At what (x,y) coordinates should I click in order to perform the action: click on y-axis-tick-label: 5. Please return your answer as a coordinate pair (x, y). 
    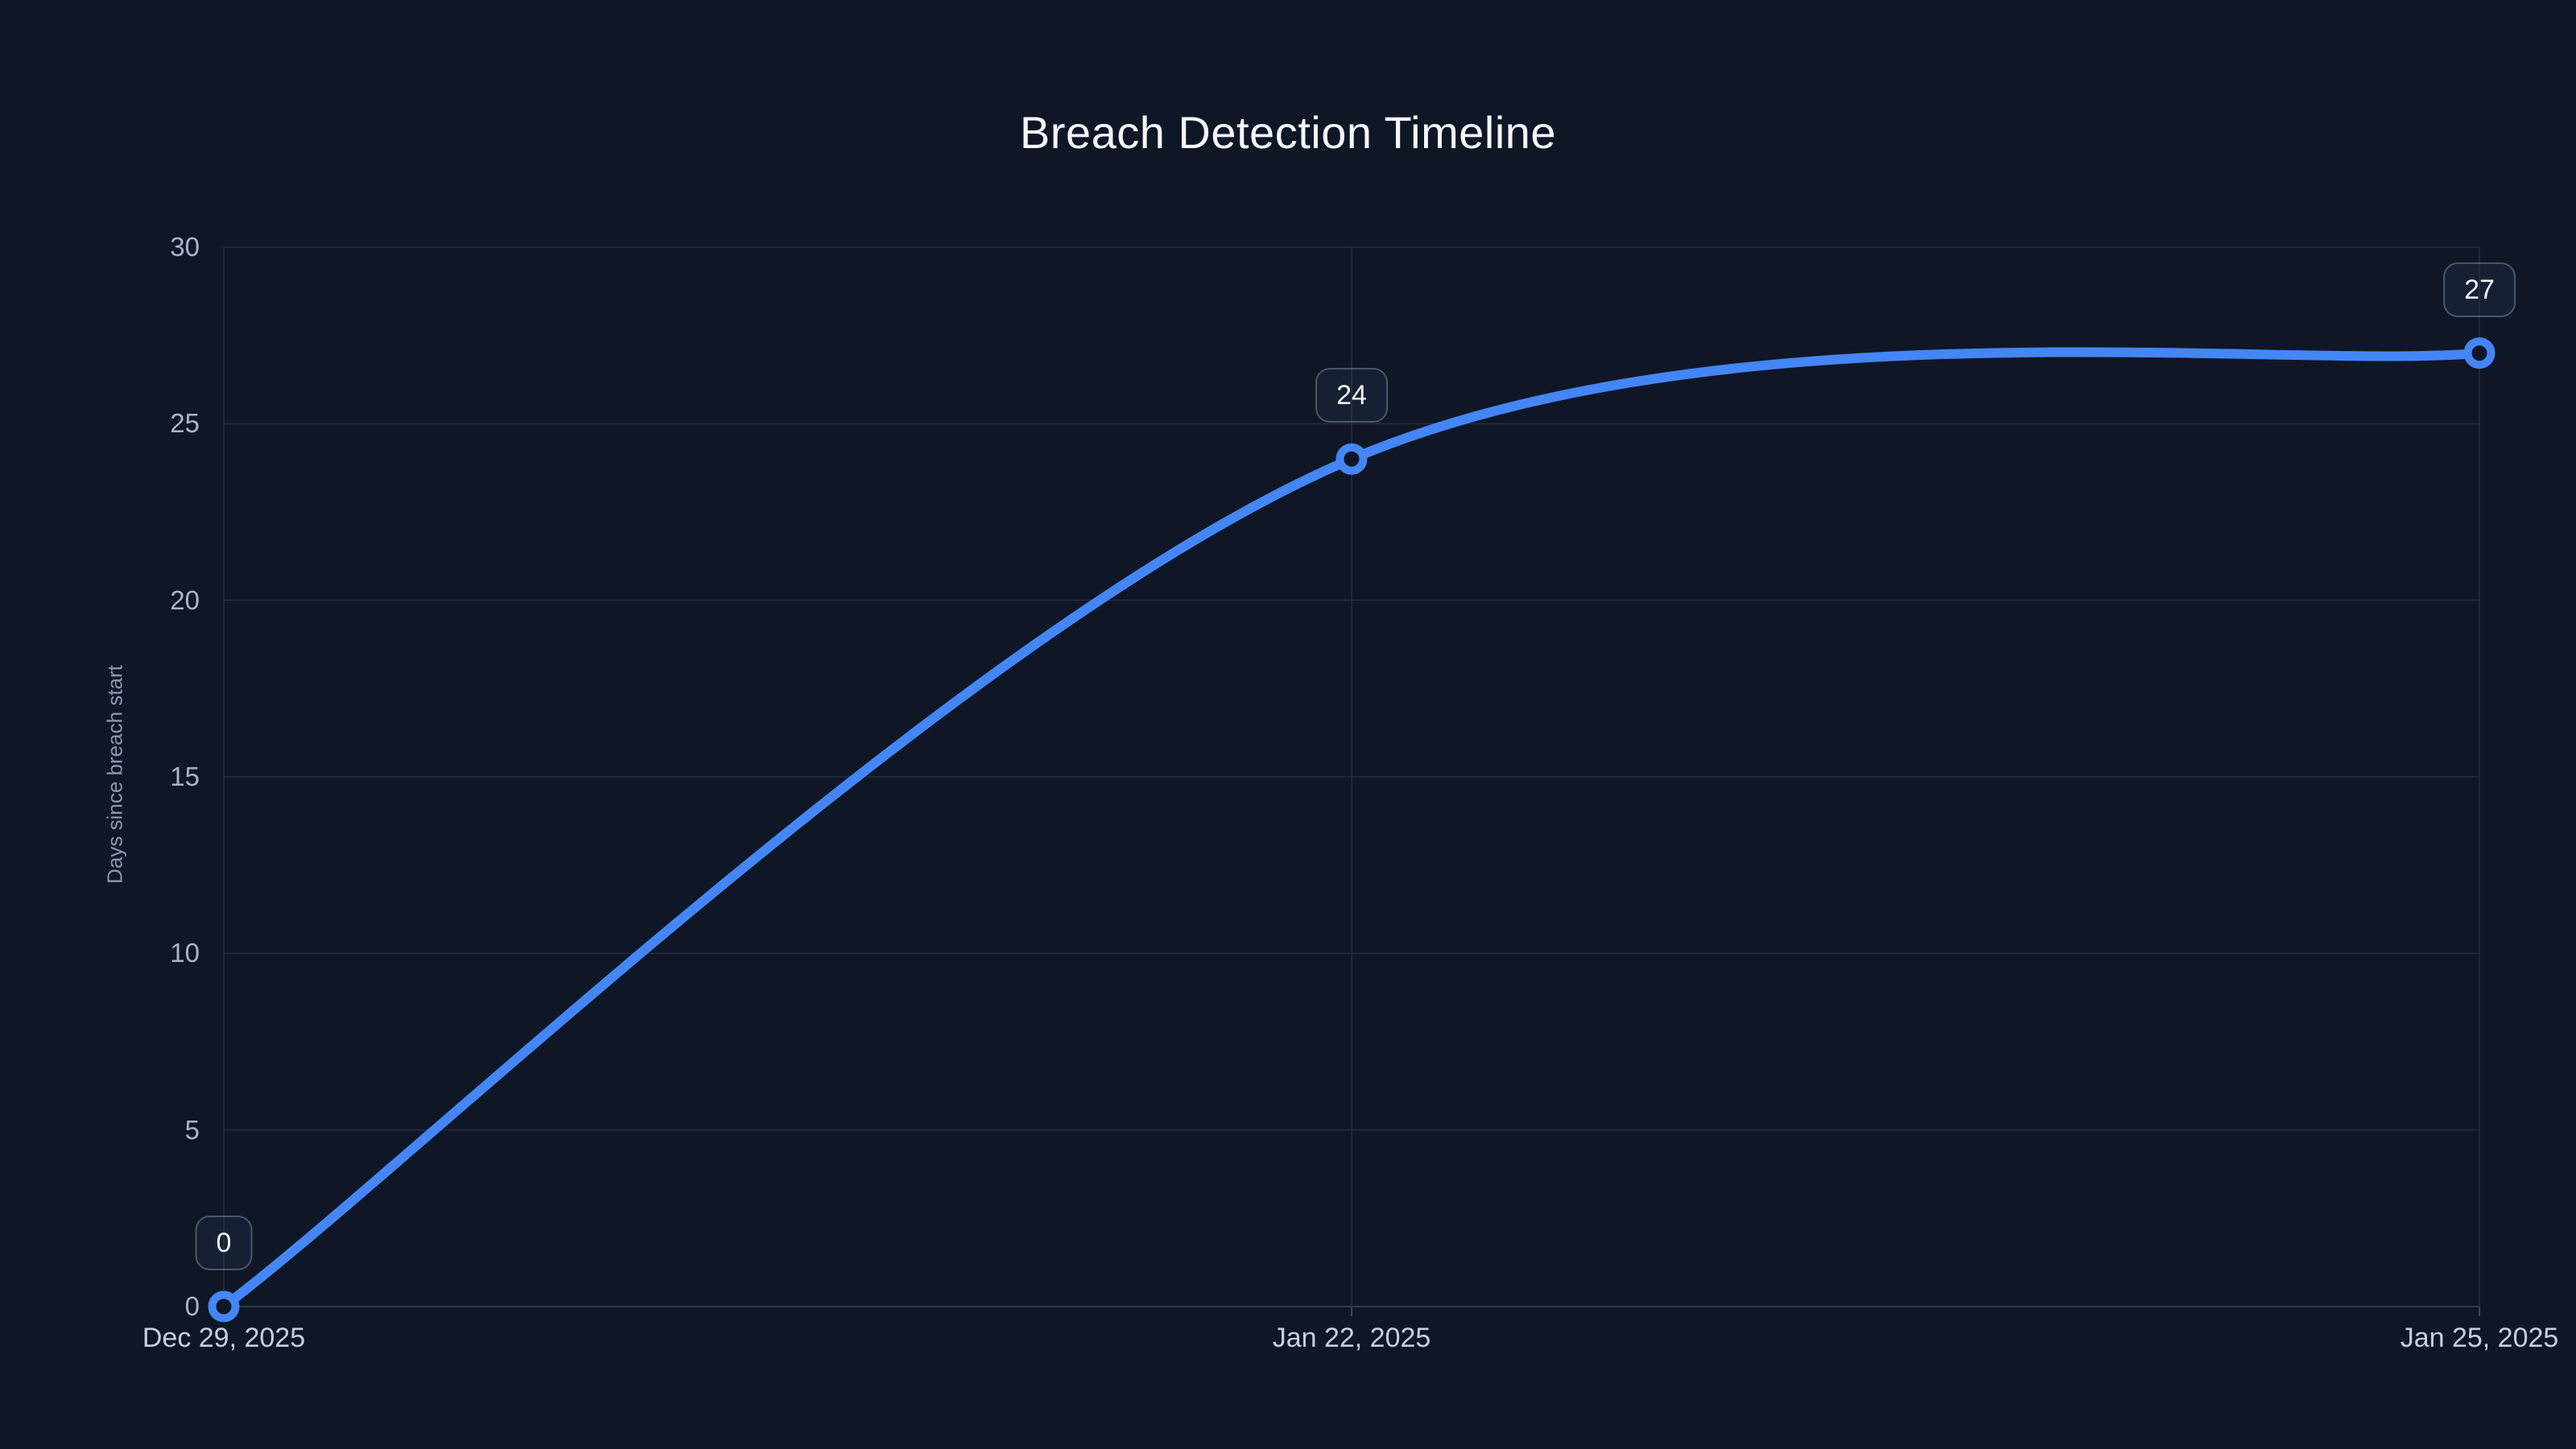
    Looking at the image, I should click on (192, 1129).